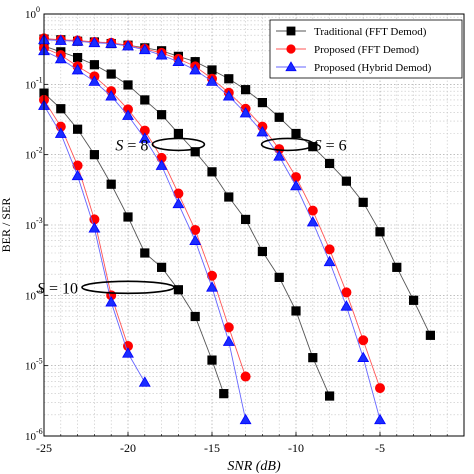 The width and height of the screenshot is (474, 474). Describe the element at coordinates (39, 220) in the screenshot. I see `y-tick-exponent: -3` at that location.